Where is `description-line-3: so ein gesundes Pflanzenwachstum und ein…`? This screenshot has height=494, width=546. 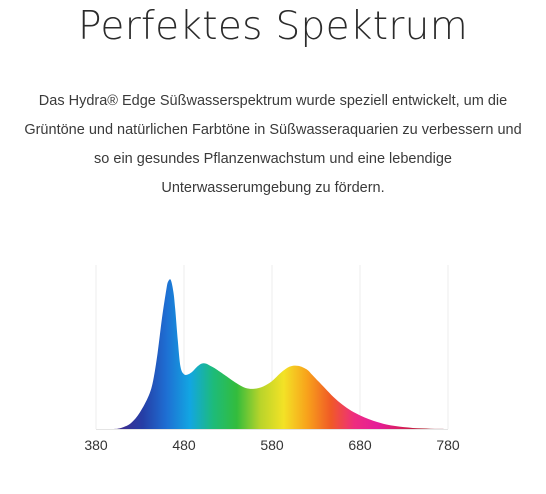 description-line-3: so ein gesundes Pflanzenwachstum und ein… is located at coordinates (273, 159).